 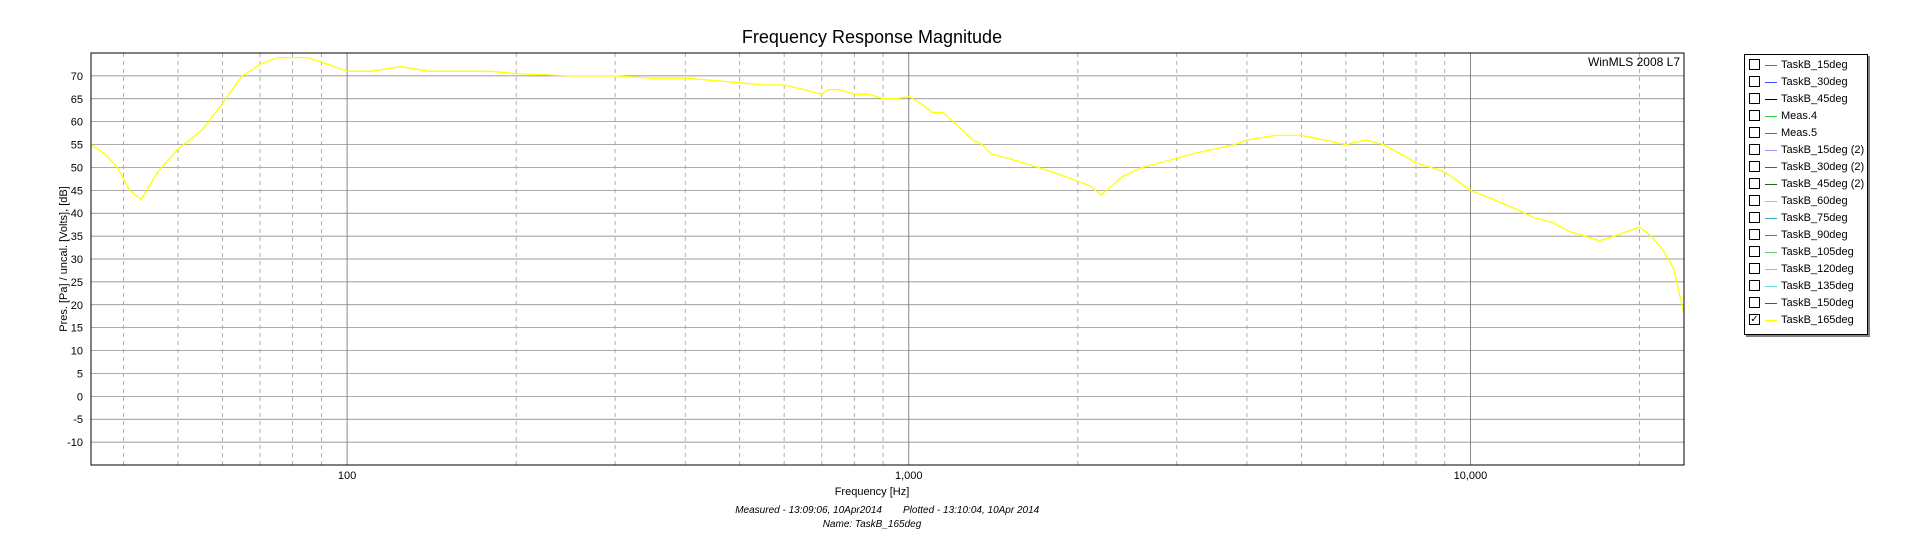 I want to click on legend-item: TaskB_120deg, so click(x=1806, y=269).